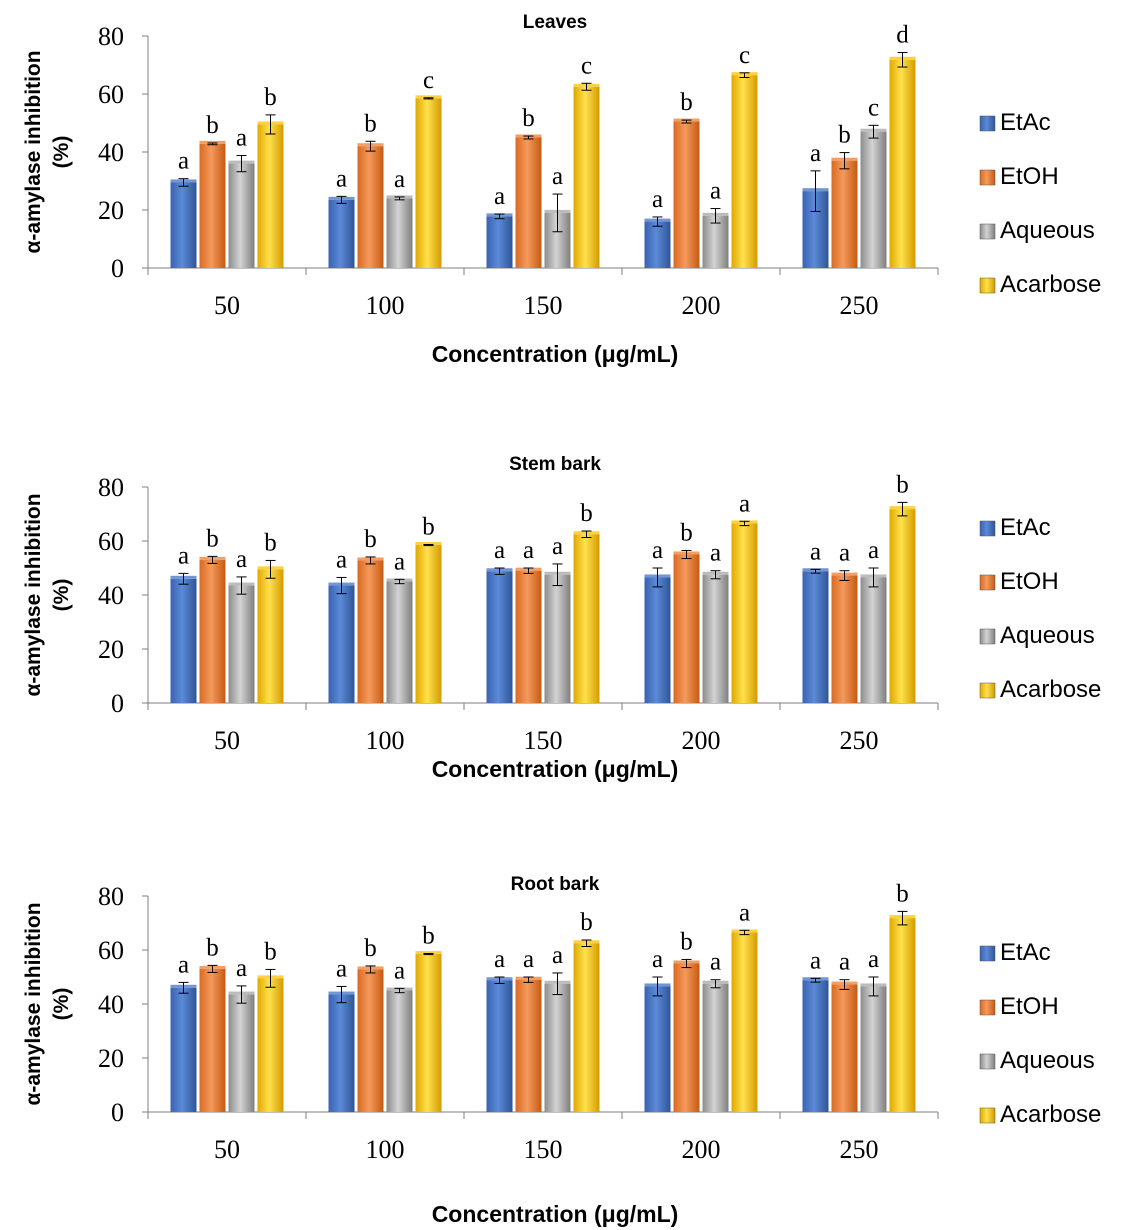 The image size is (1135, 1230). What do you see at coordinates (543, 1149) in the screenshot?
I see `x-tick-label: 150` at bounding box center [543, 1149].